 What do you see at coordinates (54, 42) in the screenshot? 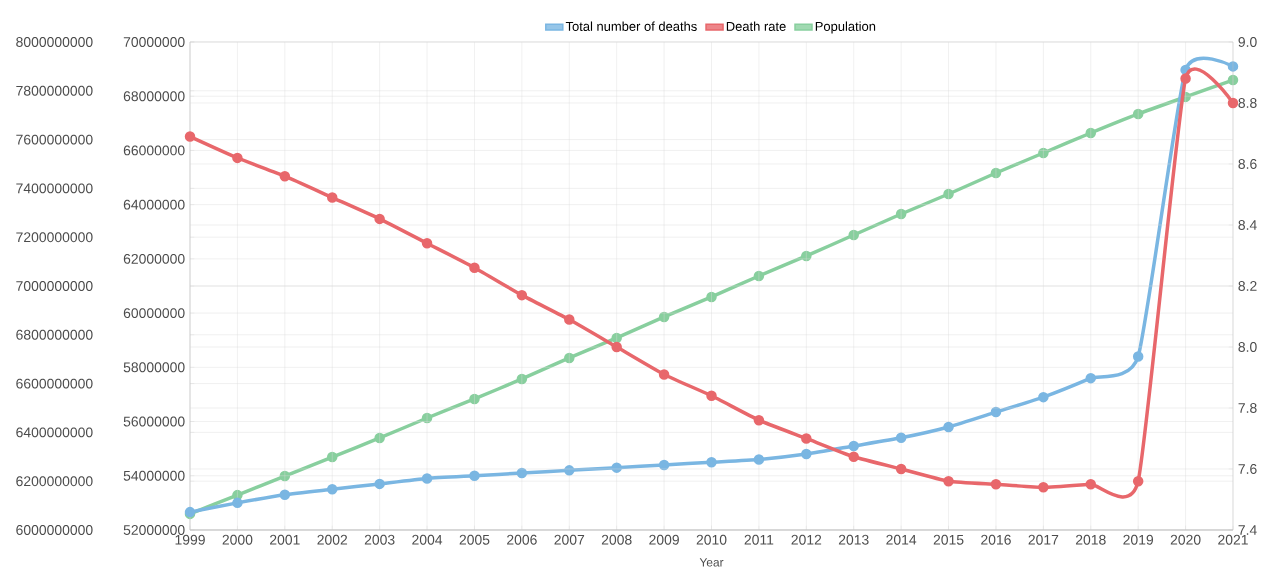
I see `y-tick-label: 8000000000` at bounding box center [54, 42].